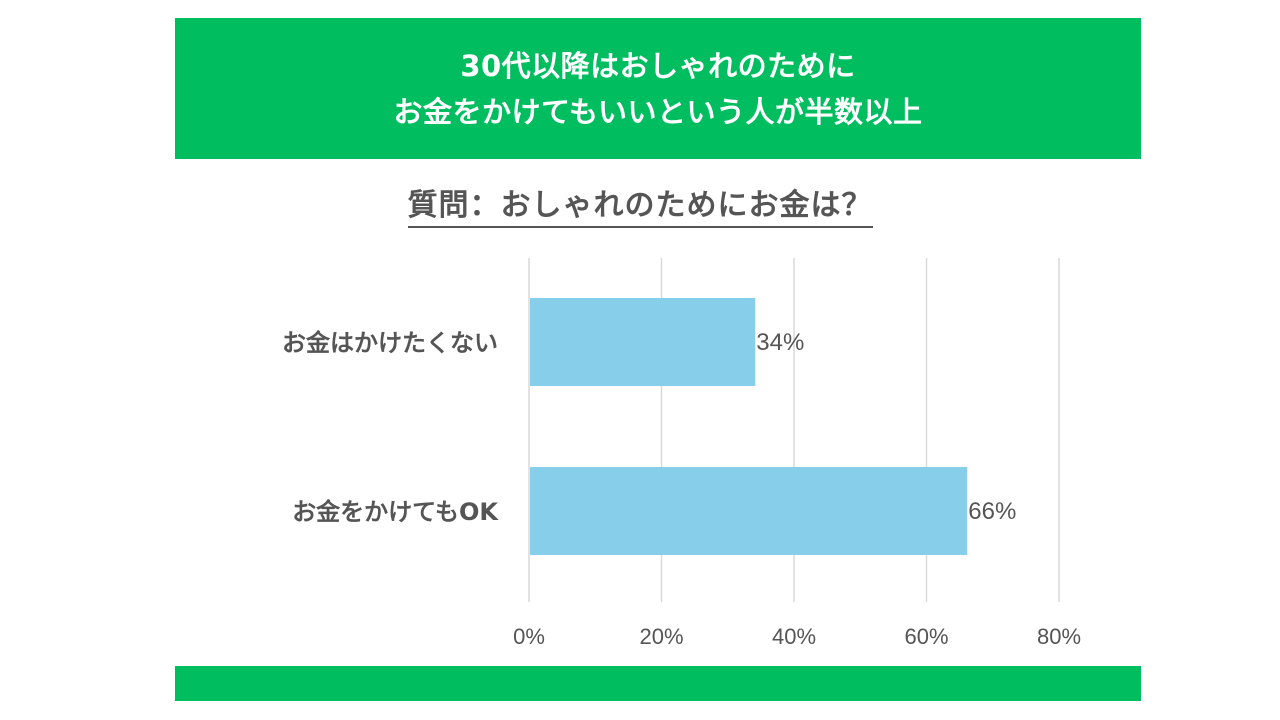 This screenshot has height=720, width=1280. What do you see at coordinates (658, 111) in the screenshot?
I see `header-title-line-2: お金をかけてもいいという人が半数以上` at bounding box center [658, 111].